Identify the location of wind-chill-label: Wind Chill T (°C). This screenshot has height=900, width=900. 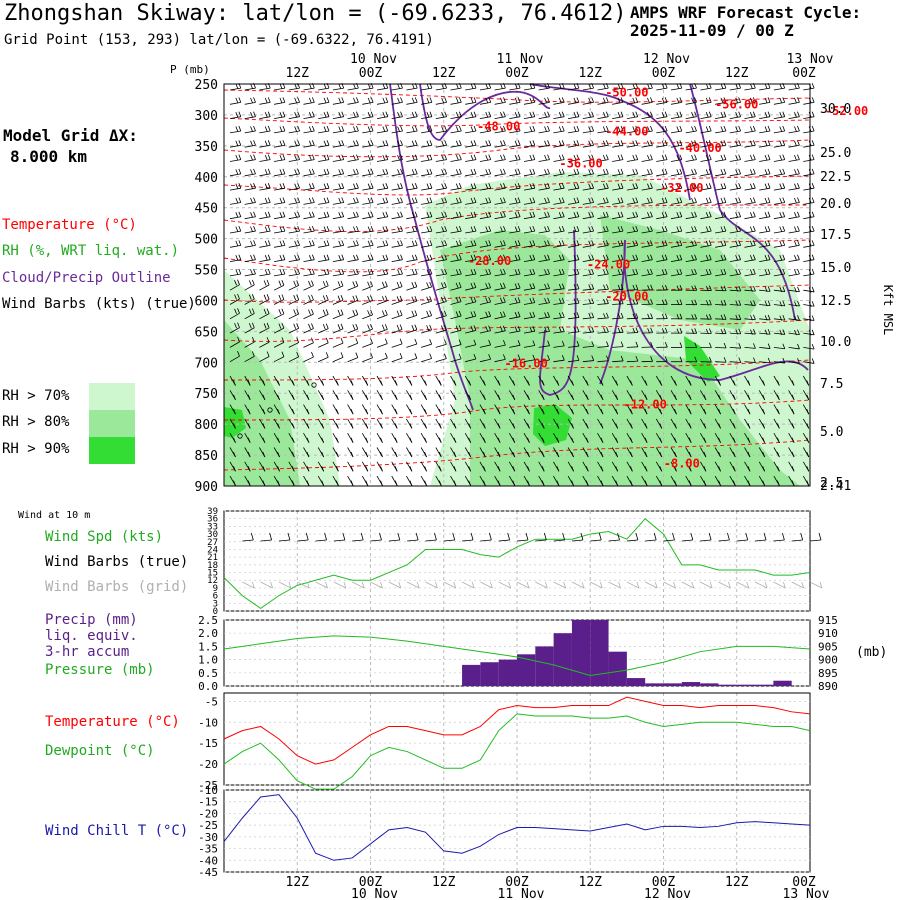
(117, 831).